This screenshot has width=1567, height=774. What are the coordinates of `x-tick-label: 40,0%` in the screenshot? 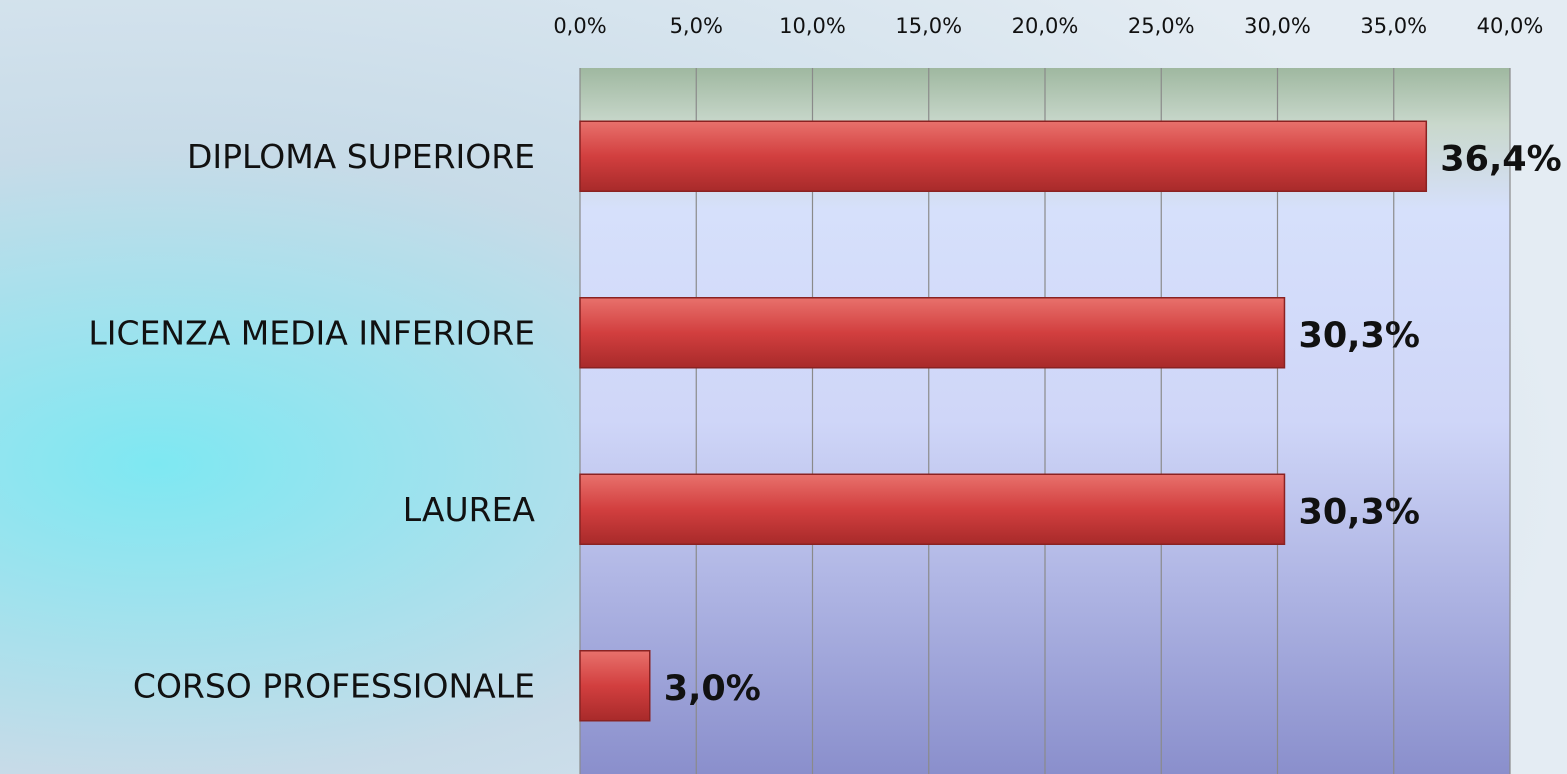 It's located at (1510, 26).